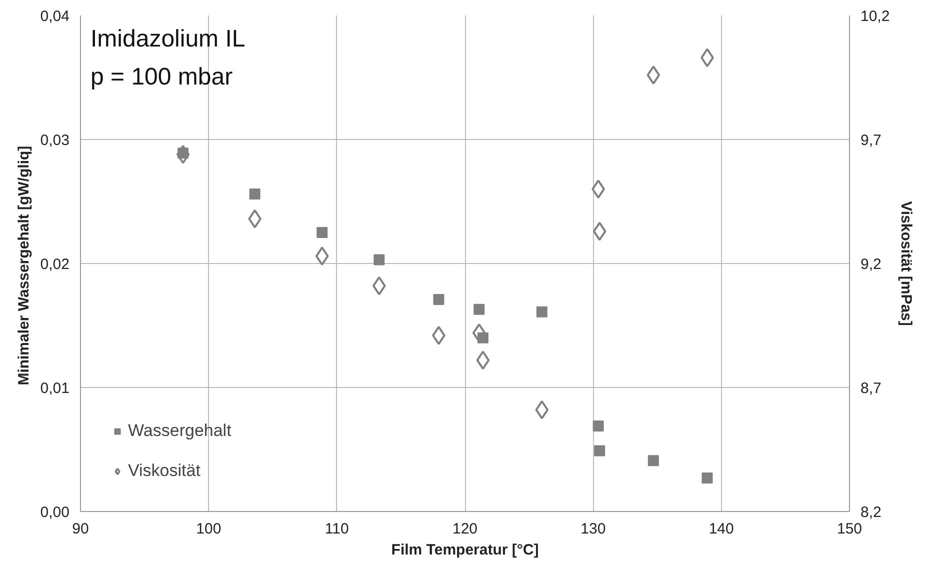 The width and height of the screenshot is (929, 571). What do you see at coordinates (209, 529) in the screenshot?
I see `x-tick-label: 100` at bounding box center [209, 529].